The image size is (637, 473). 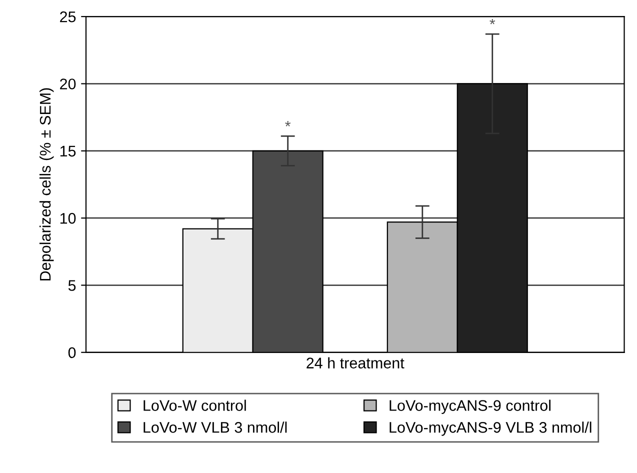 What do you see at coordinates (491, 429) in the screenshot?
I see `legend-label: LoVo-mycANS-9 VLB 3 nmol/l` at bounding box center [491, 429].